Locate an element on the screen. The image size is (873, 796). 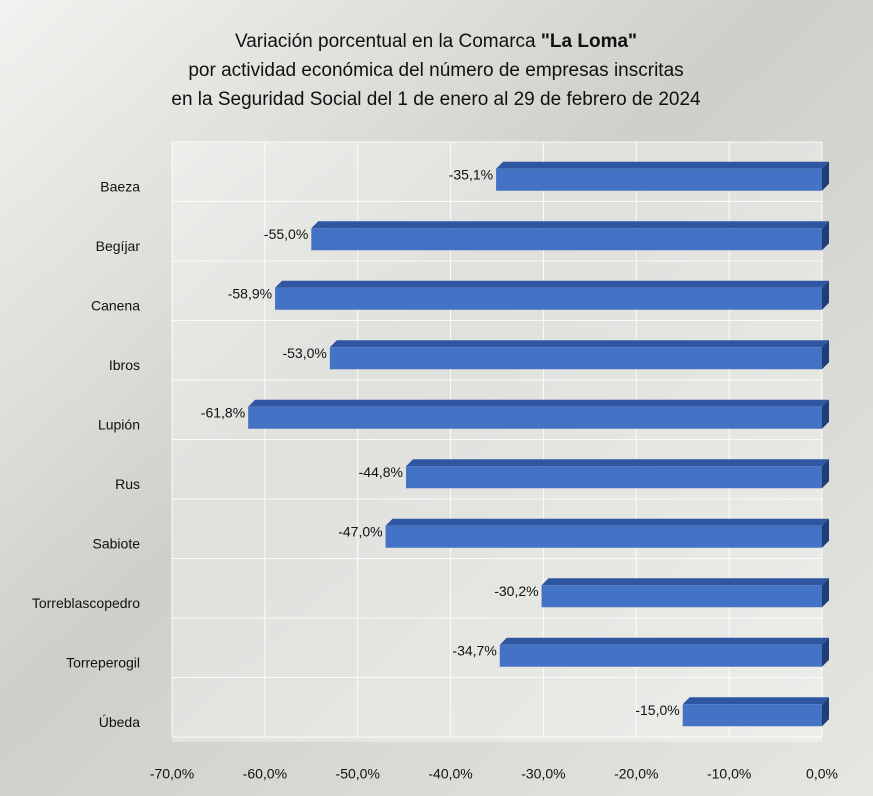
value-label: -34,7% is located at coordinates (474, 650).